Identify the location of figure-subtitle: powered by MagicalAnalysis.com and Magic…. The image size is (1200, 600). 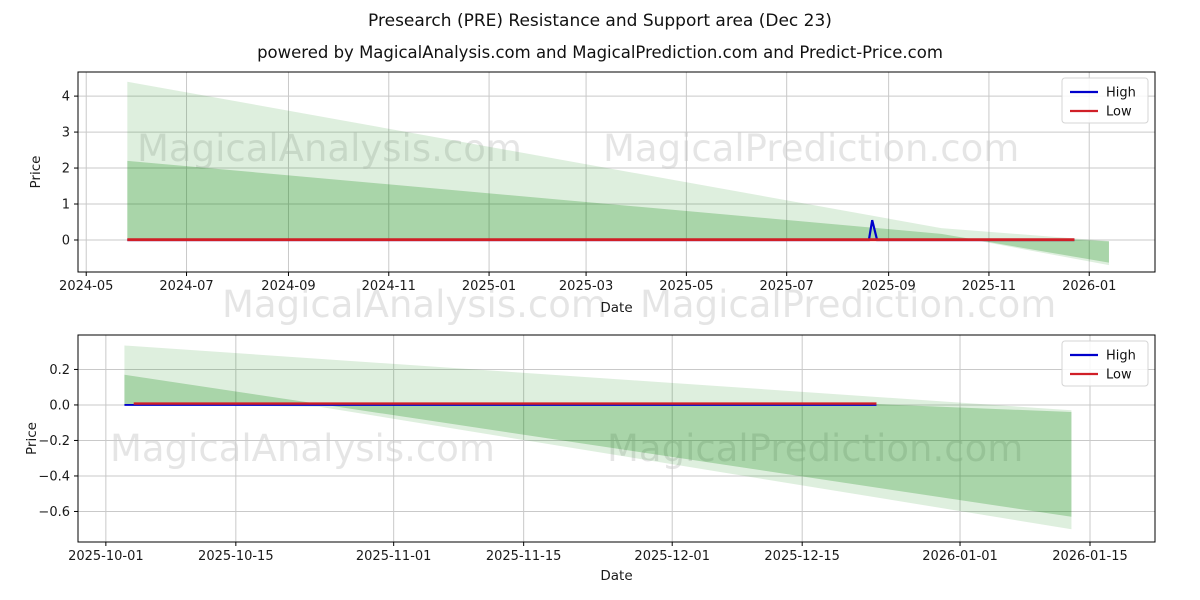
(600, 52).